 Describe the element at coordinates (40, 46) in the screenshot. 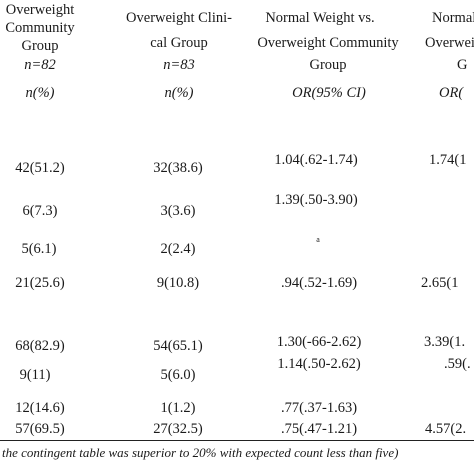

I see `col1-header-line3: Group` at that location.